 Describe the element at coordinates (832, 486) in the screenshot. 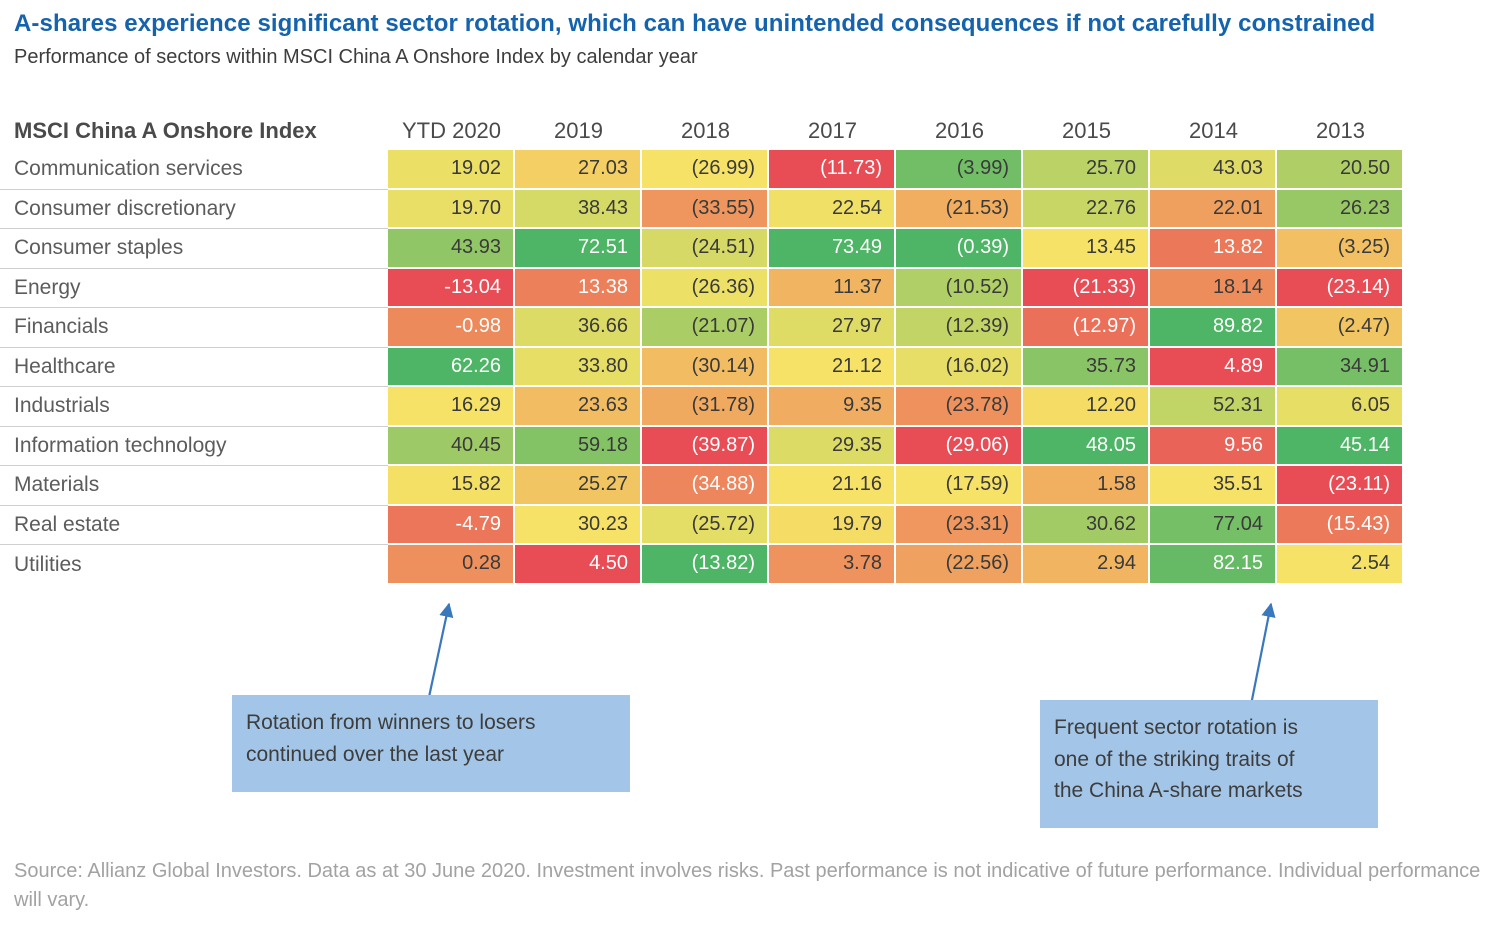

I see `heatmap-cell: 21.16` at that location.